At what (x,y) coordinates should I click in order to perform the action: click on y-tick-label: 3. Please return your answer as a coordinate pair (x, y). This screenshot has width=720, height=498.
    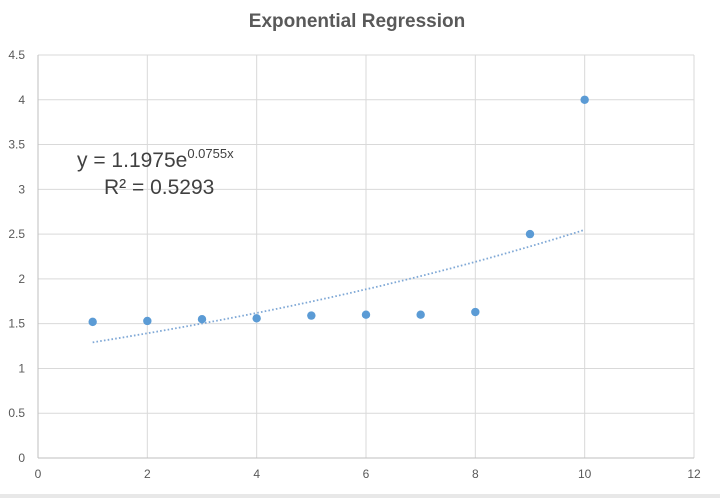
    Looking at the image, I should click on (21, 189).